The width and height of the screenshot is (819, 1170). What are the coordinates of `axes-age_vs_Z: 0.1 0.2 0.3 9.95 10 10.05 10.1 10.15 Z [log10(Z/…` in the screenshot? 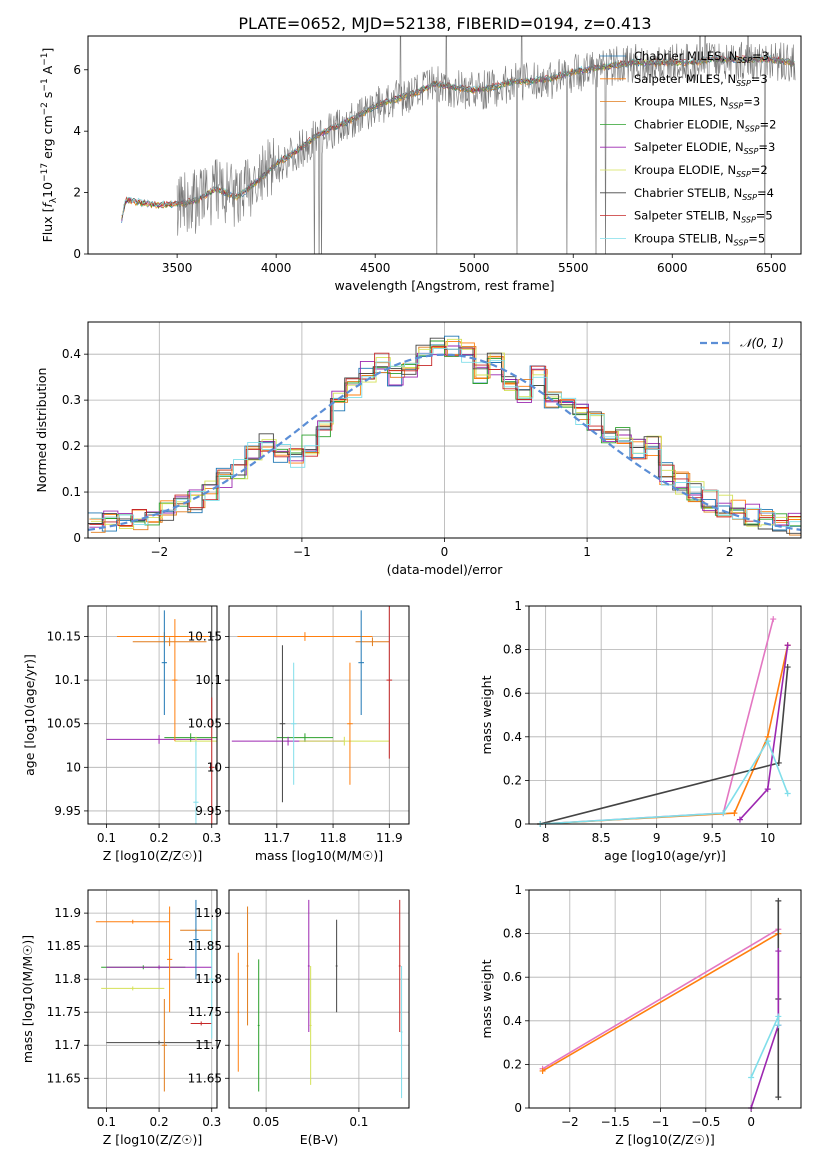 It's located at (121, 734).